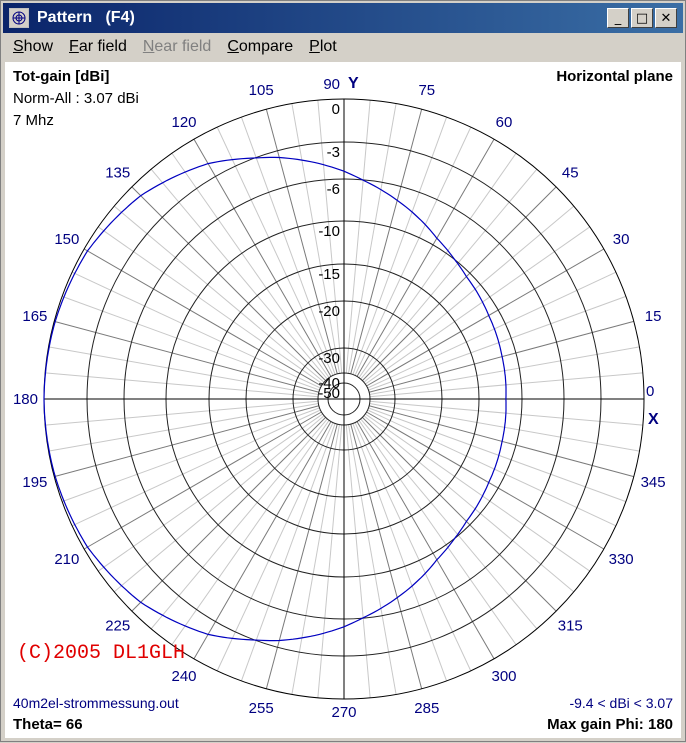 This screenshot has height=743, width=686. Describe the element at coordinates (333, 152) in the screenshot. I see `ring-label: -3` at that location.